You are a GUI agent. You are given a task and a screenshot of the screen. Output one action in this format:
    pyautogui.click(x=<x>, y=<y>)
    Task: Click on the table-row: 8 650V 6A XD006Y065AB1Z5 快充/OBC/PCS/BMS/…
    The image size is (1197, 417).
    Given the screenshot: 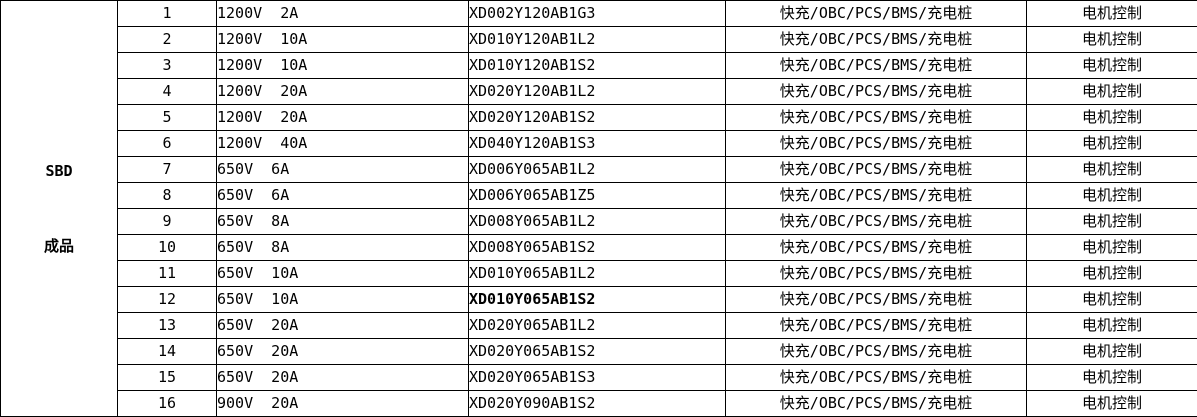 What is the action you would take?
    pyautogui.click(x=599, y=195)
    